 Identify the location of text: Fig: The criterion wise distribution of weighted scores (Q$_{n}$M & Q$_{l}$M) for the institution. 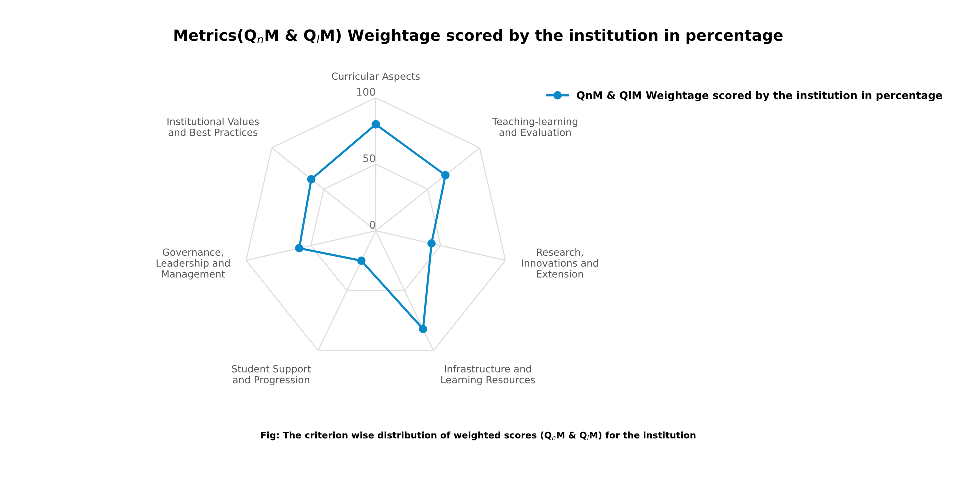
(478, 436).